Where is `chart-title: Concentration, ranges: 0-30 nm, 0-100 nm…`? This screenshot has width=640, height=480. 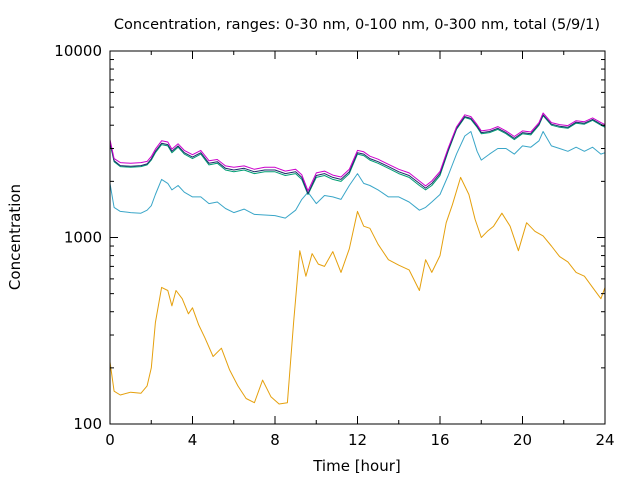 chart-title: Concentration, ranges: 0-30 nm, 0-100 nm… is located at coordinates (357, 25).